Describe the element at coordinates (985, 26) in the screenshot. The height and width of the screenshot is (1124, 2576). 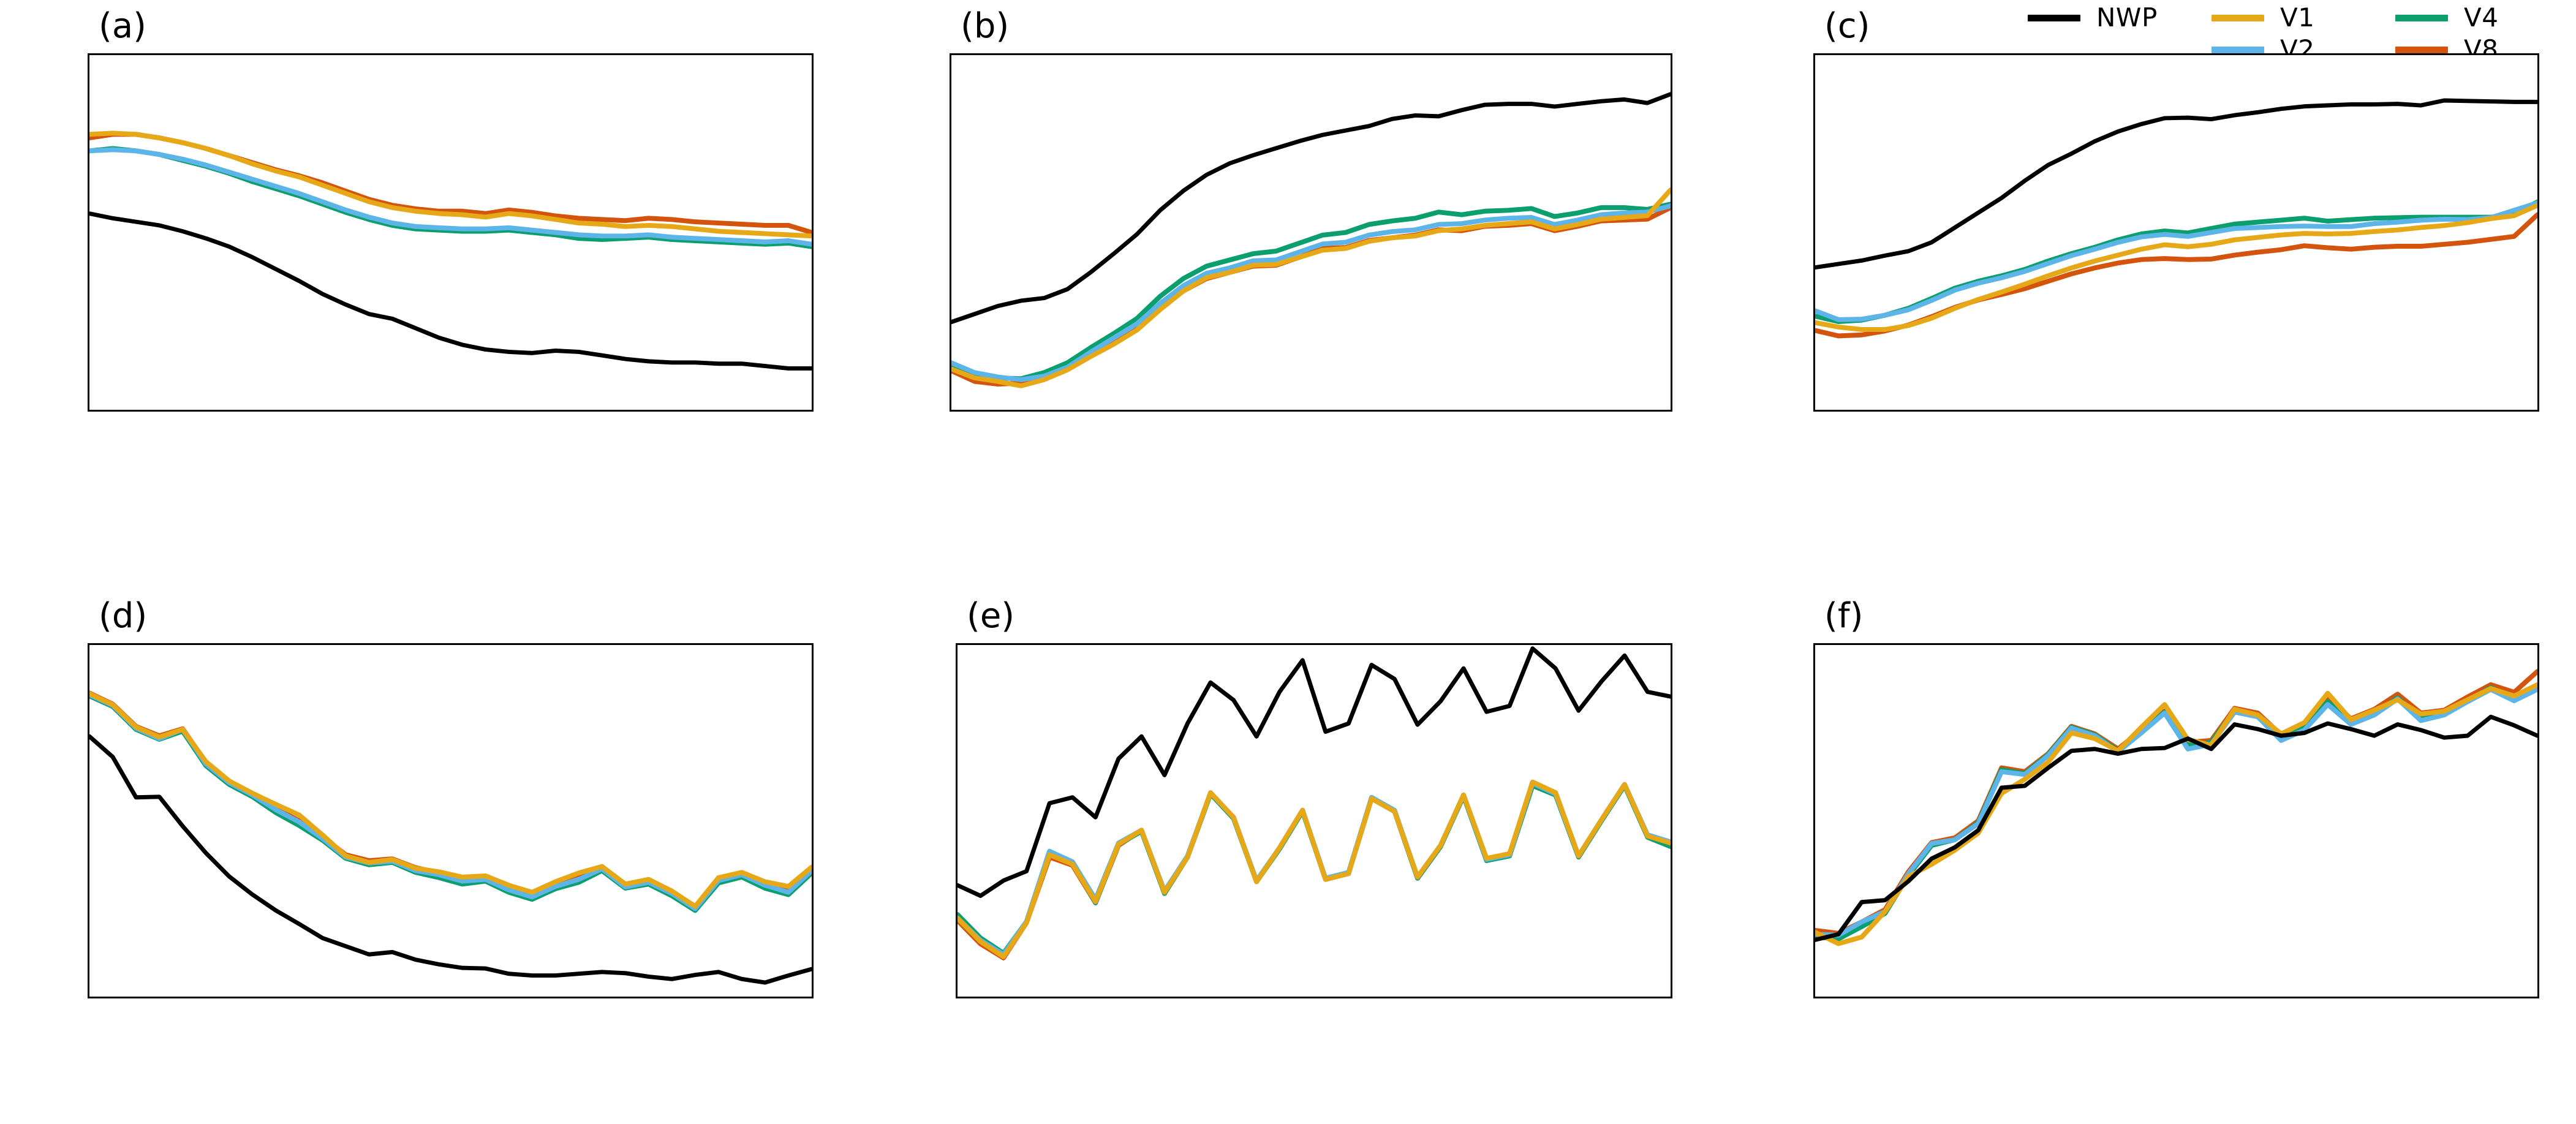
I see `panel-label-b: (b)` at that location.